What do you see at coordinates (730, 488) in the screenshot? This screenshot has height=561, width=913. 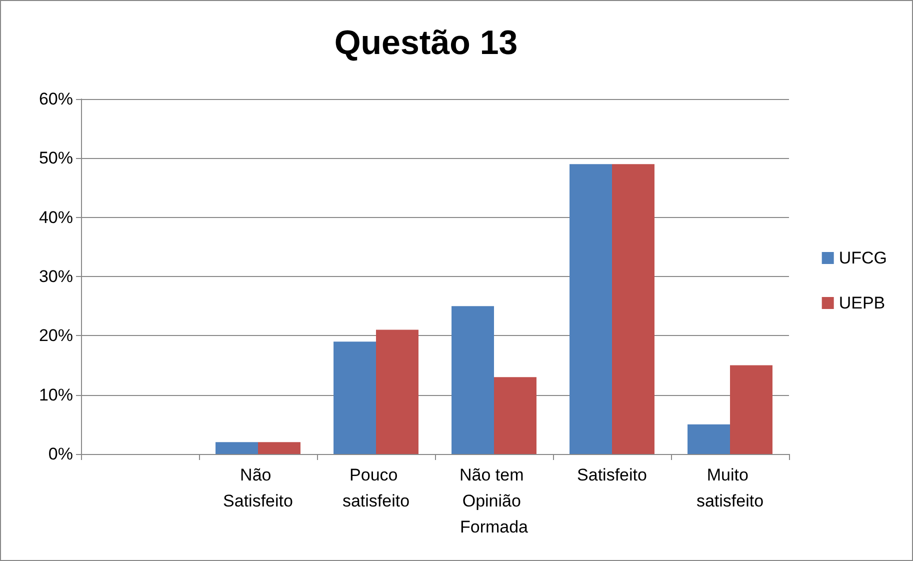 I see `x-tick-label: Muito satisfeito` at bounding box center [730, 488].